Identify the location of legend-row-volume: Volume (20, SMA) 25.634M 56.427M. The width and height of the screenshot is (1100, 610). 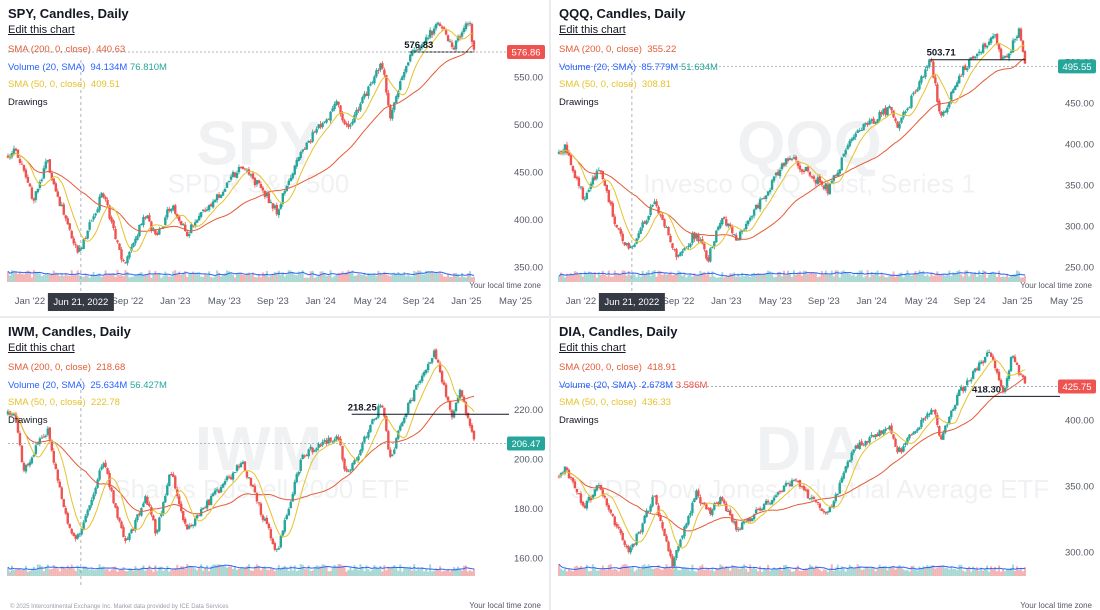
(87, 386).